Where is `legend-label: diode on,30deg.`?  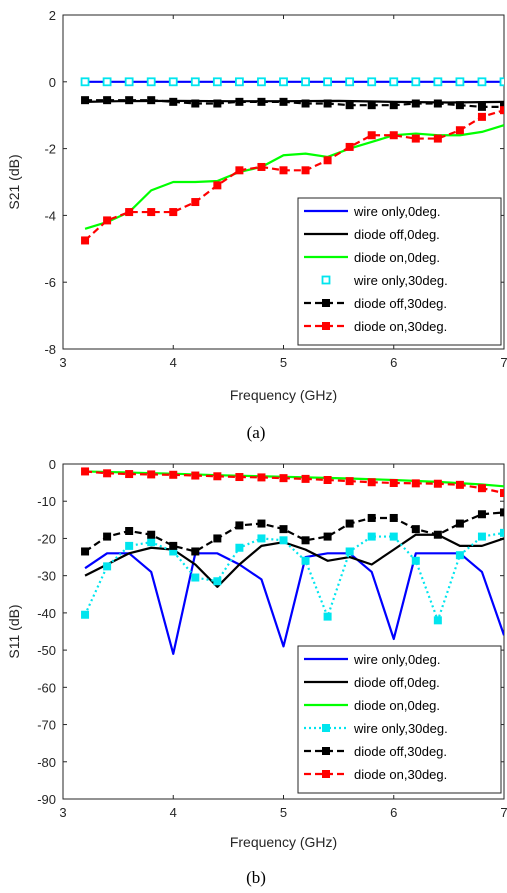
legend-label: diode on,30deg. is located at coordinates (400, 326).